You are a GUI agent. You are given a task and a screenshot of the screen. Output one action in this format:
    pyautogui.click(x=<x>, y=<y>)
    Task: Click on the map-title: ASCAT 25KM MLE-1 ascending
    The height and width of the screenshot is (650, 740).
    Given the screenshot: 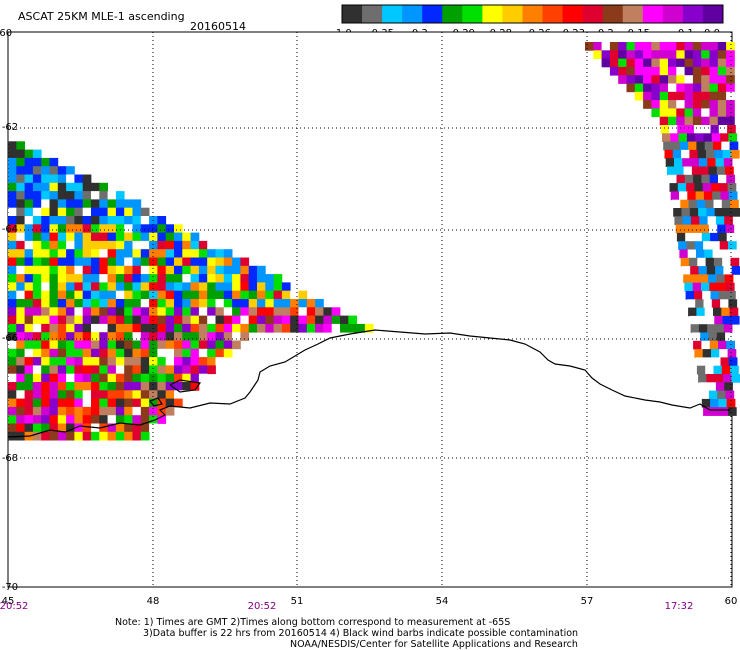 What is the action you would take?
    pyautogui.click(x=101, y=16)
    